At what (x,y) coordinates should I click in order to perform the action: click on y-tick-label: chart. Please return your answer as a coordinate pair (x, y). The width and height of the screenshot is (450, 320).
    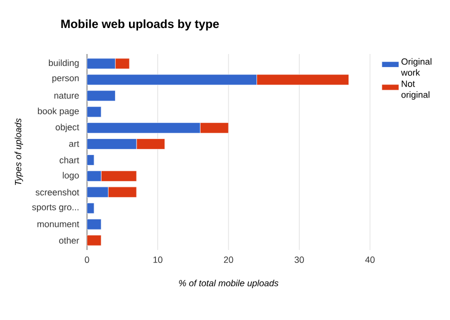
    Looking at the image, I should click on (70, 160).